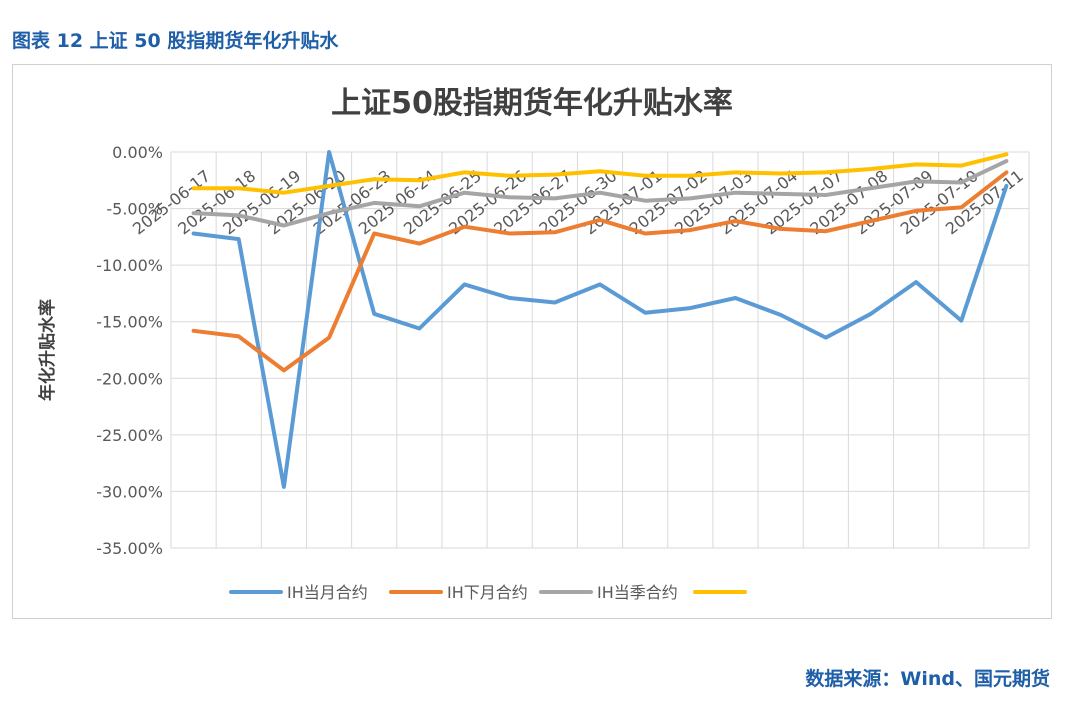 This screenshot has height=703, width=1080. I want to click on y-tick-label: -25.00%, so click(129, 435).